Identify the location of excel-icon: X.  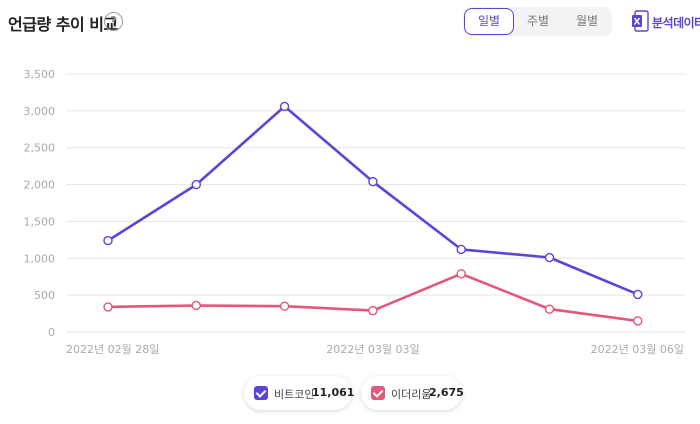
(640, 21).